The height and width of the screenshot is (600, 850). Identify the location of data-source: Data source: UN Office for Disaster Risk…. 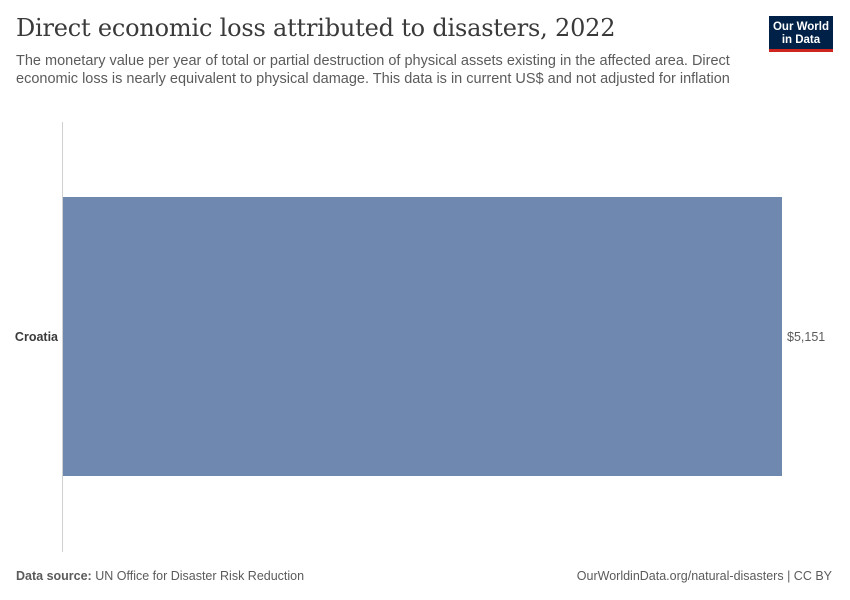
(160, 576).